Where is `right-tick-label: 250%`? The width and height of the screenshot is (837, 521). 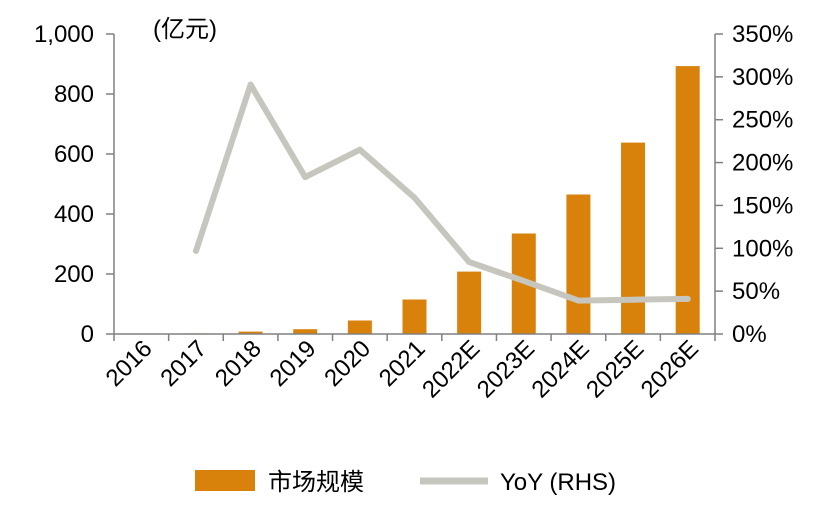 right-tick-label: 250% is located at coordinates (762, 120).